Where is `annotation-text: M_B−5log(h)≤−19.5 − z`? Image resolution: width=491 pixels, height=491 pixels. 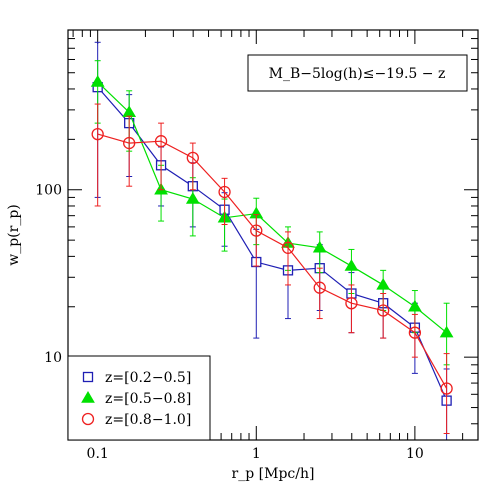
annotation-text: M_B−5log(h)≤−19.5 − z is located at coordinates (357, 74).